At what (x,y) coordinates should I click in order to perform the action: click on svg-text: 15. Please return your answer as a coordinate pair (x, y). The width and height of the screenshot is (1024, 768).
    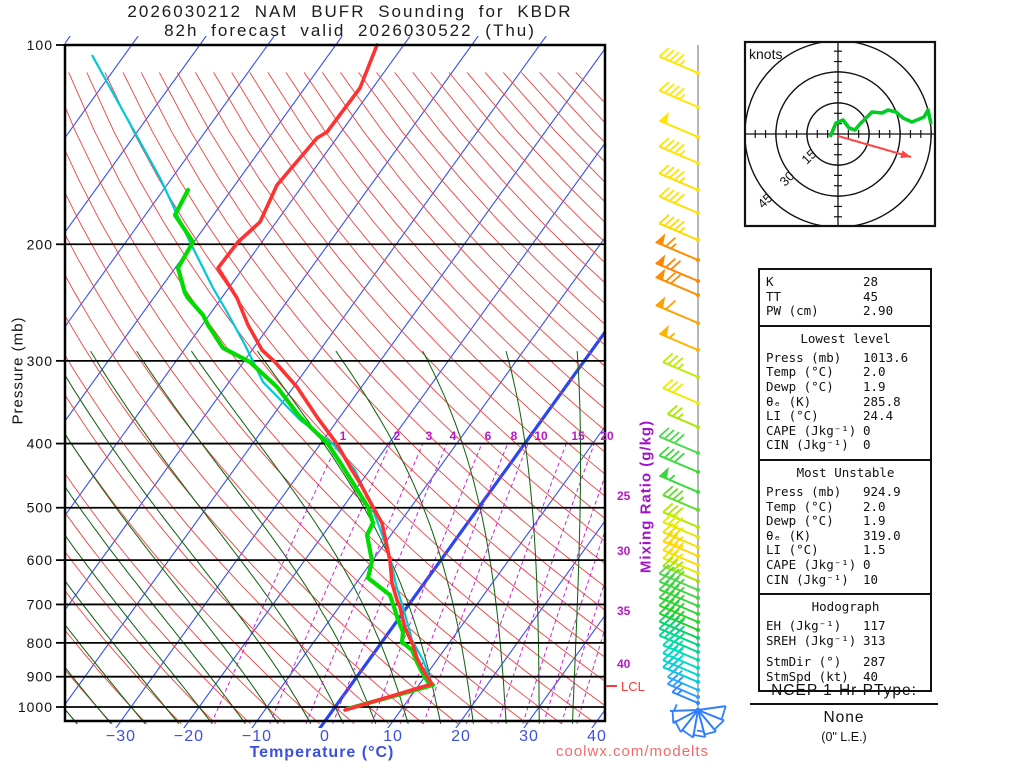
    Looking at the image, I should click on (578, 436).